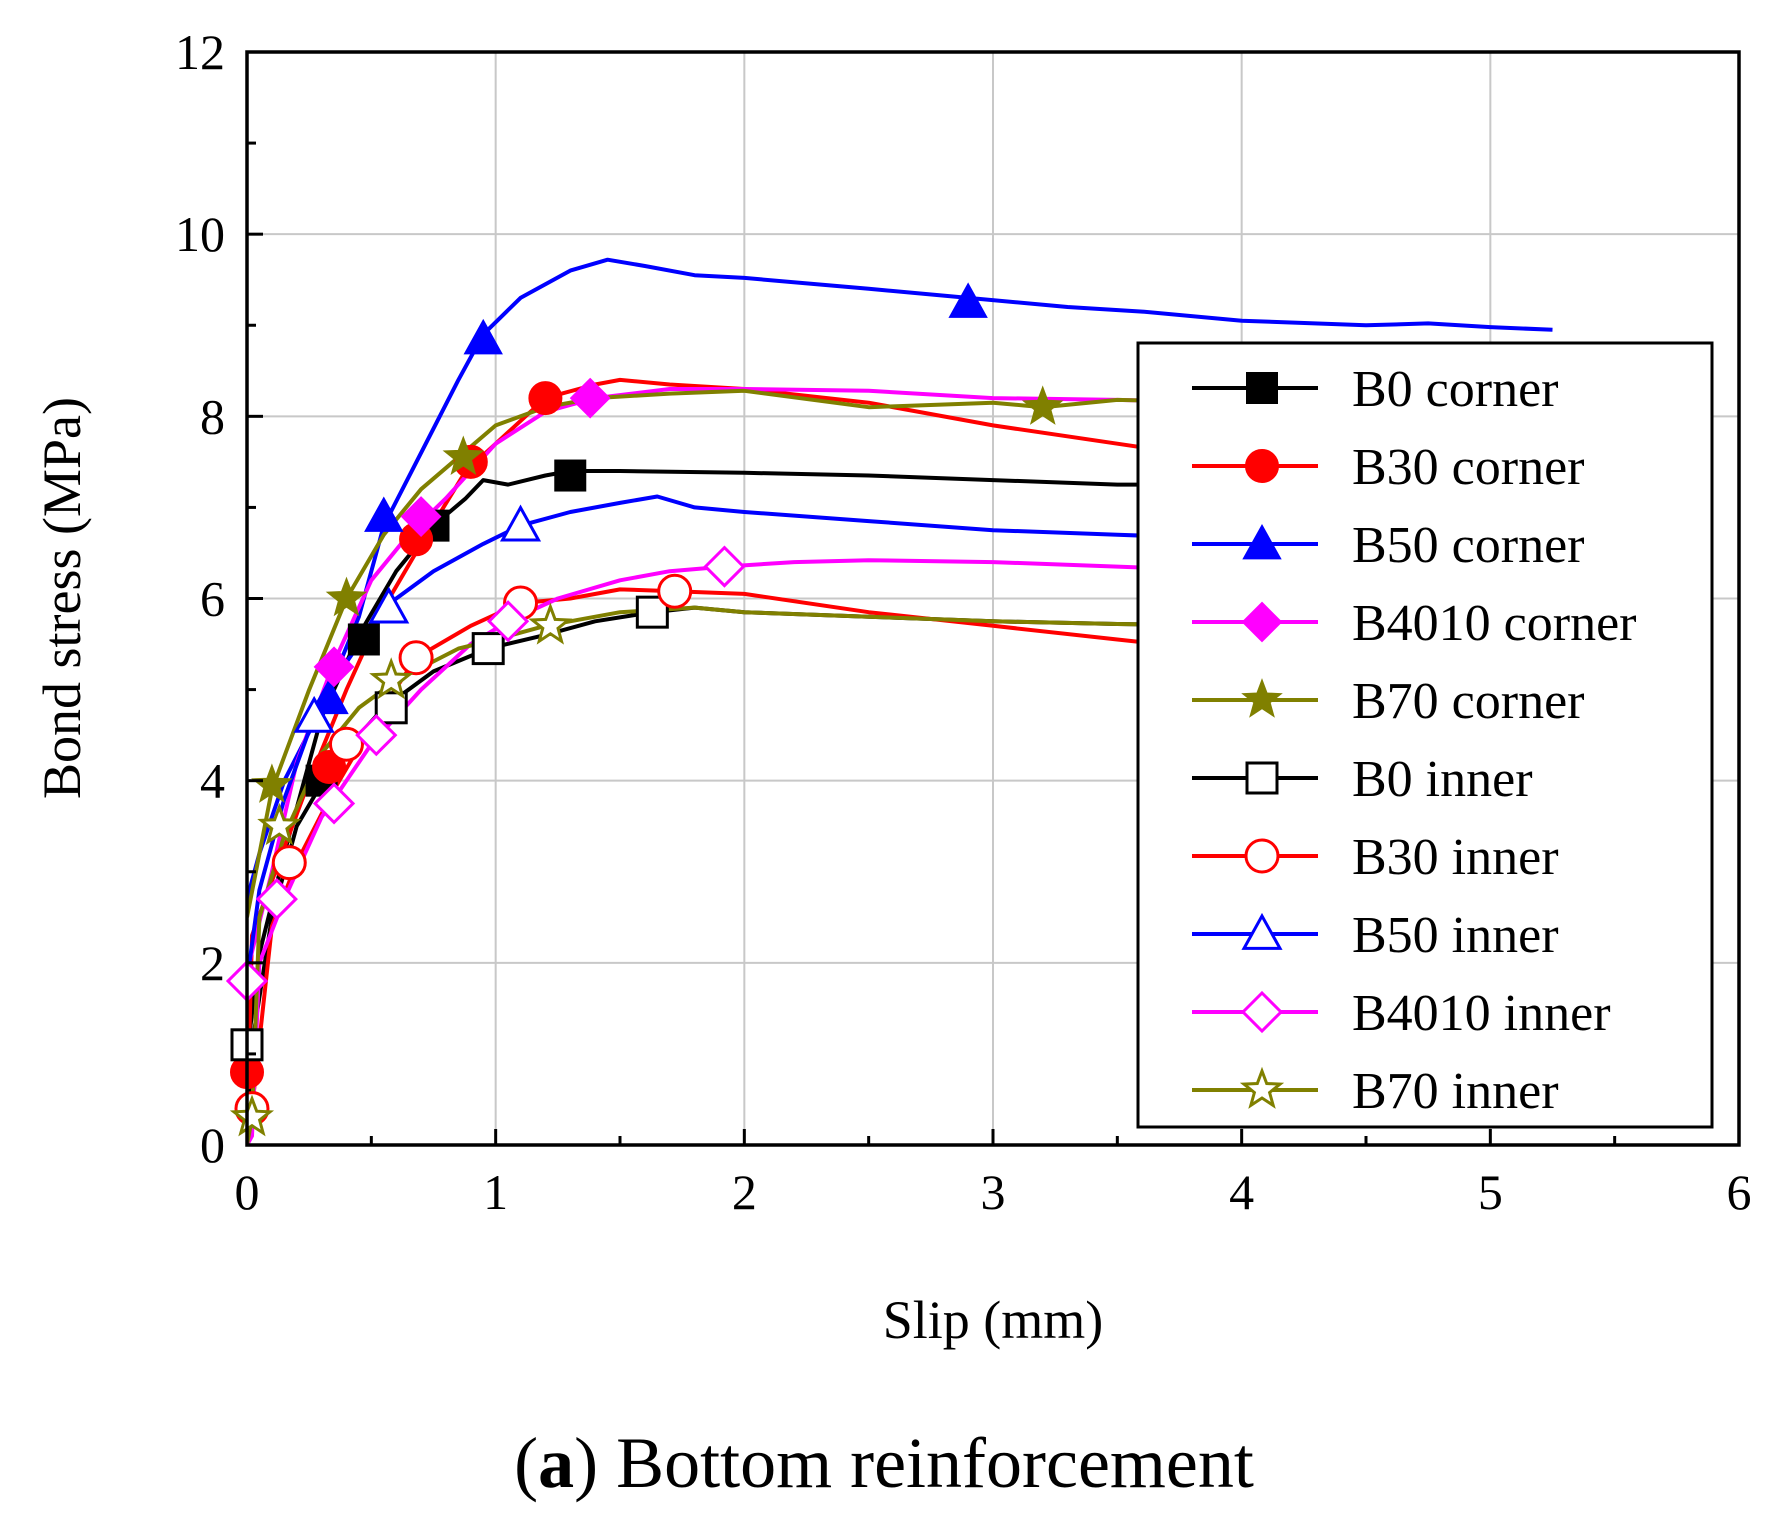 The width and height of the screenshot is (1768, 1521). Describe the element at coordinates (200, 234) in the screenshot. I see `y-tick-label: 10` at that location.